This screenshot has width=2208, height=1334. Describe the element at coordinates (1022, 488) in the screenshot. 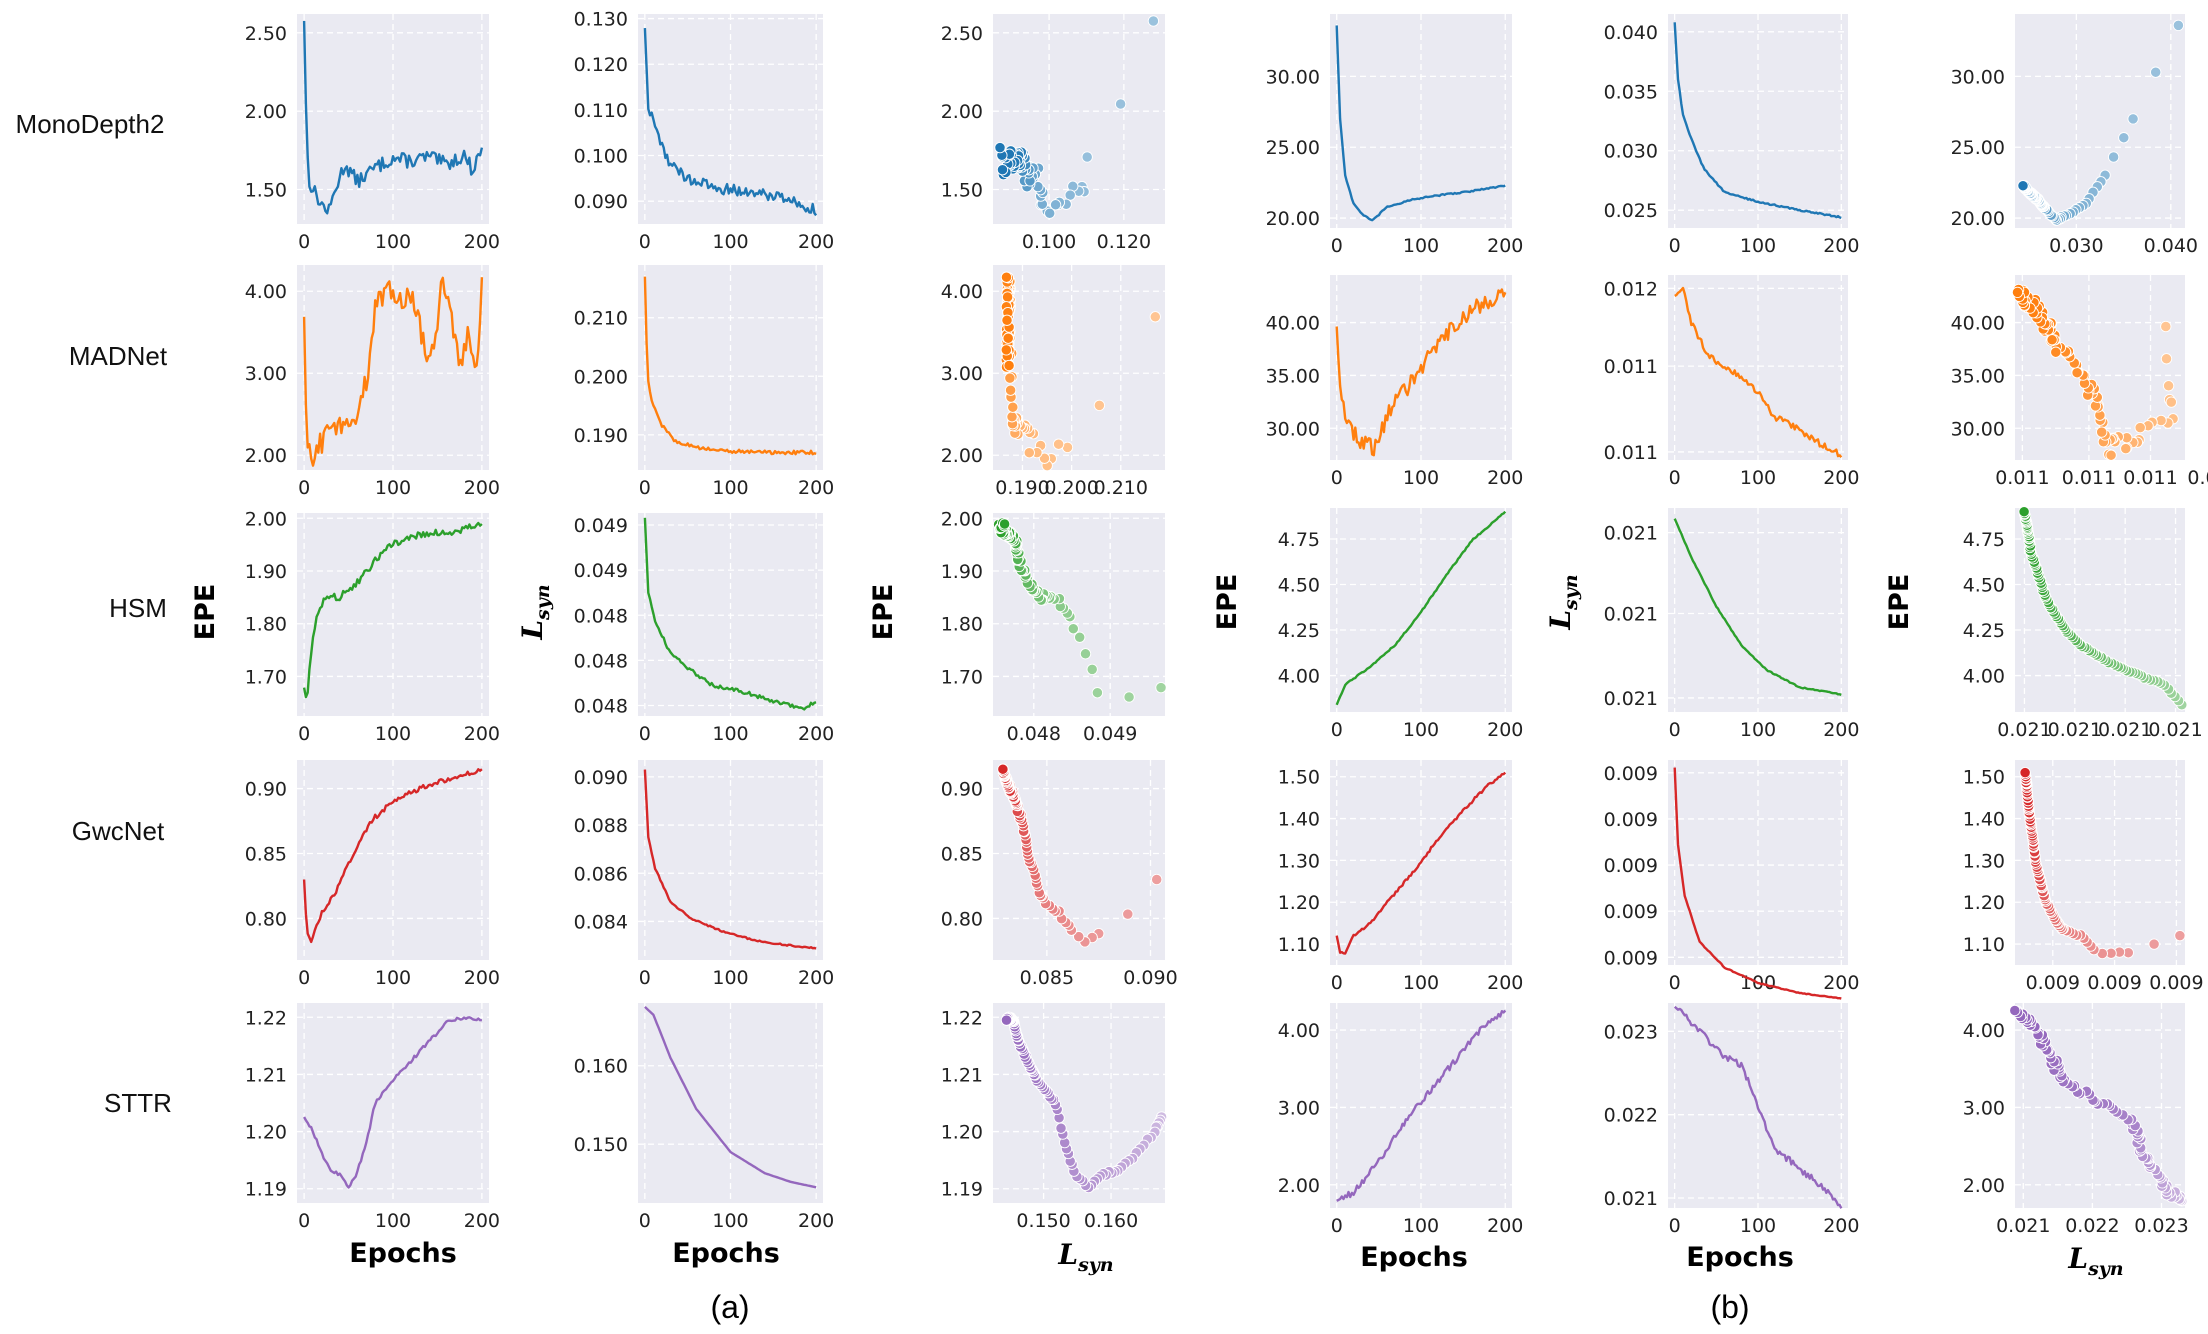

I see `panel-a-r1-c2-xtick-label-0: 0.190` at that location.